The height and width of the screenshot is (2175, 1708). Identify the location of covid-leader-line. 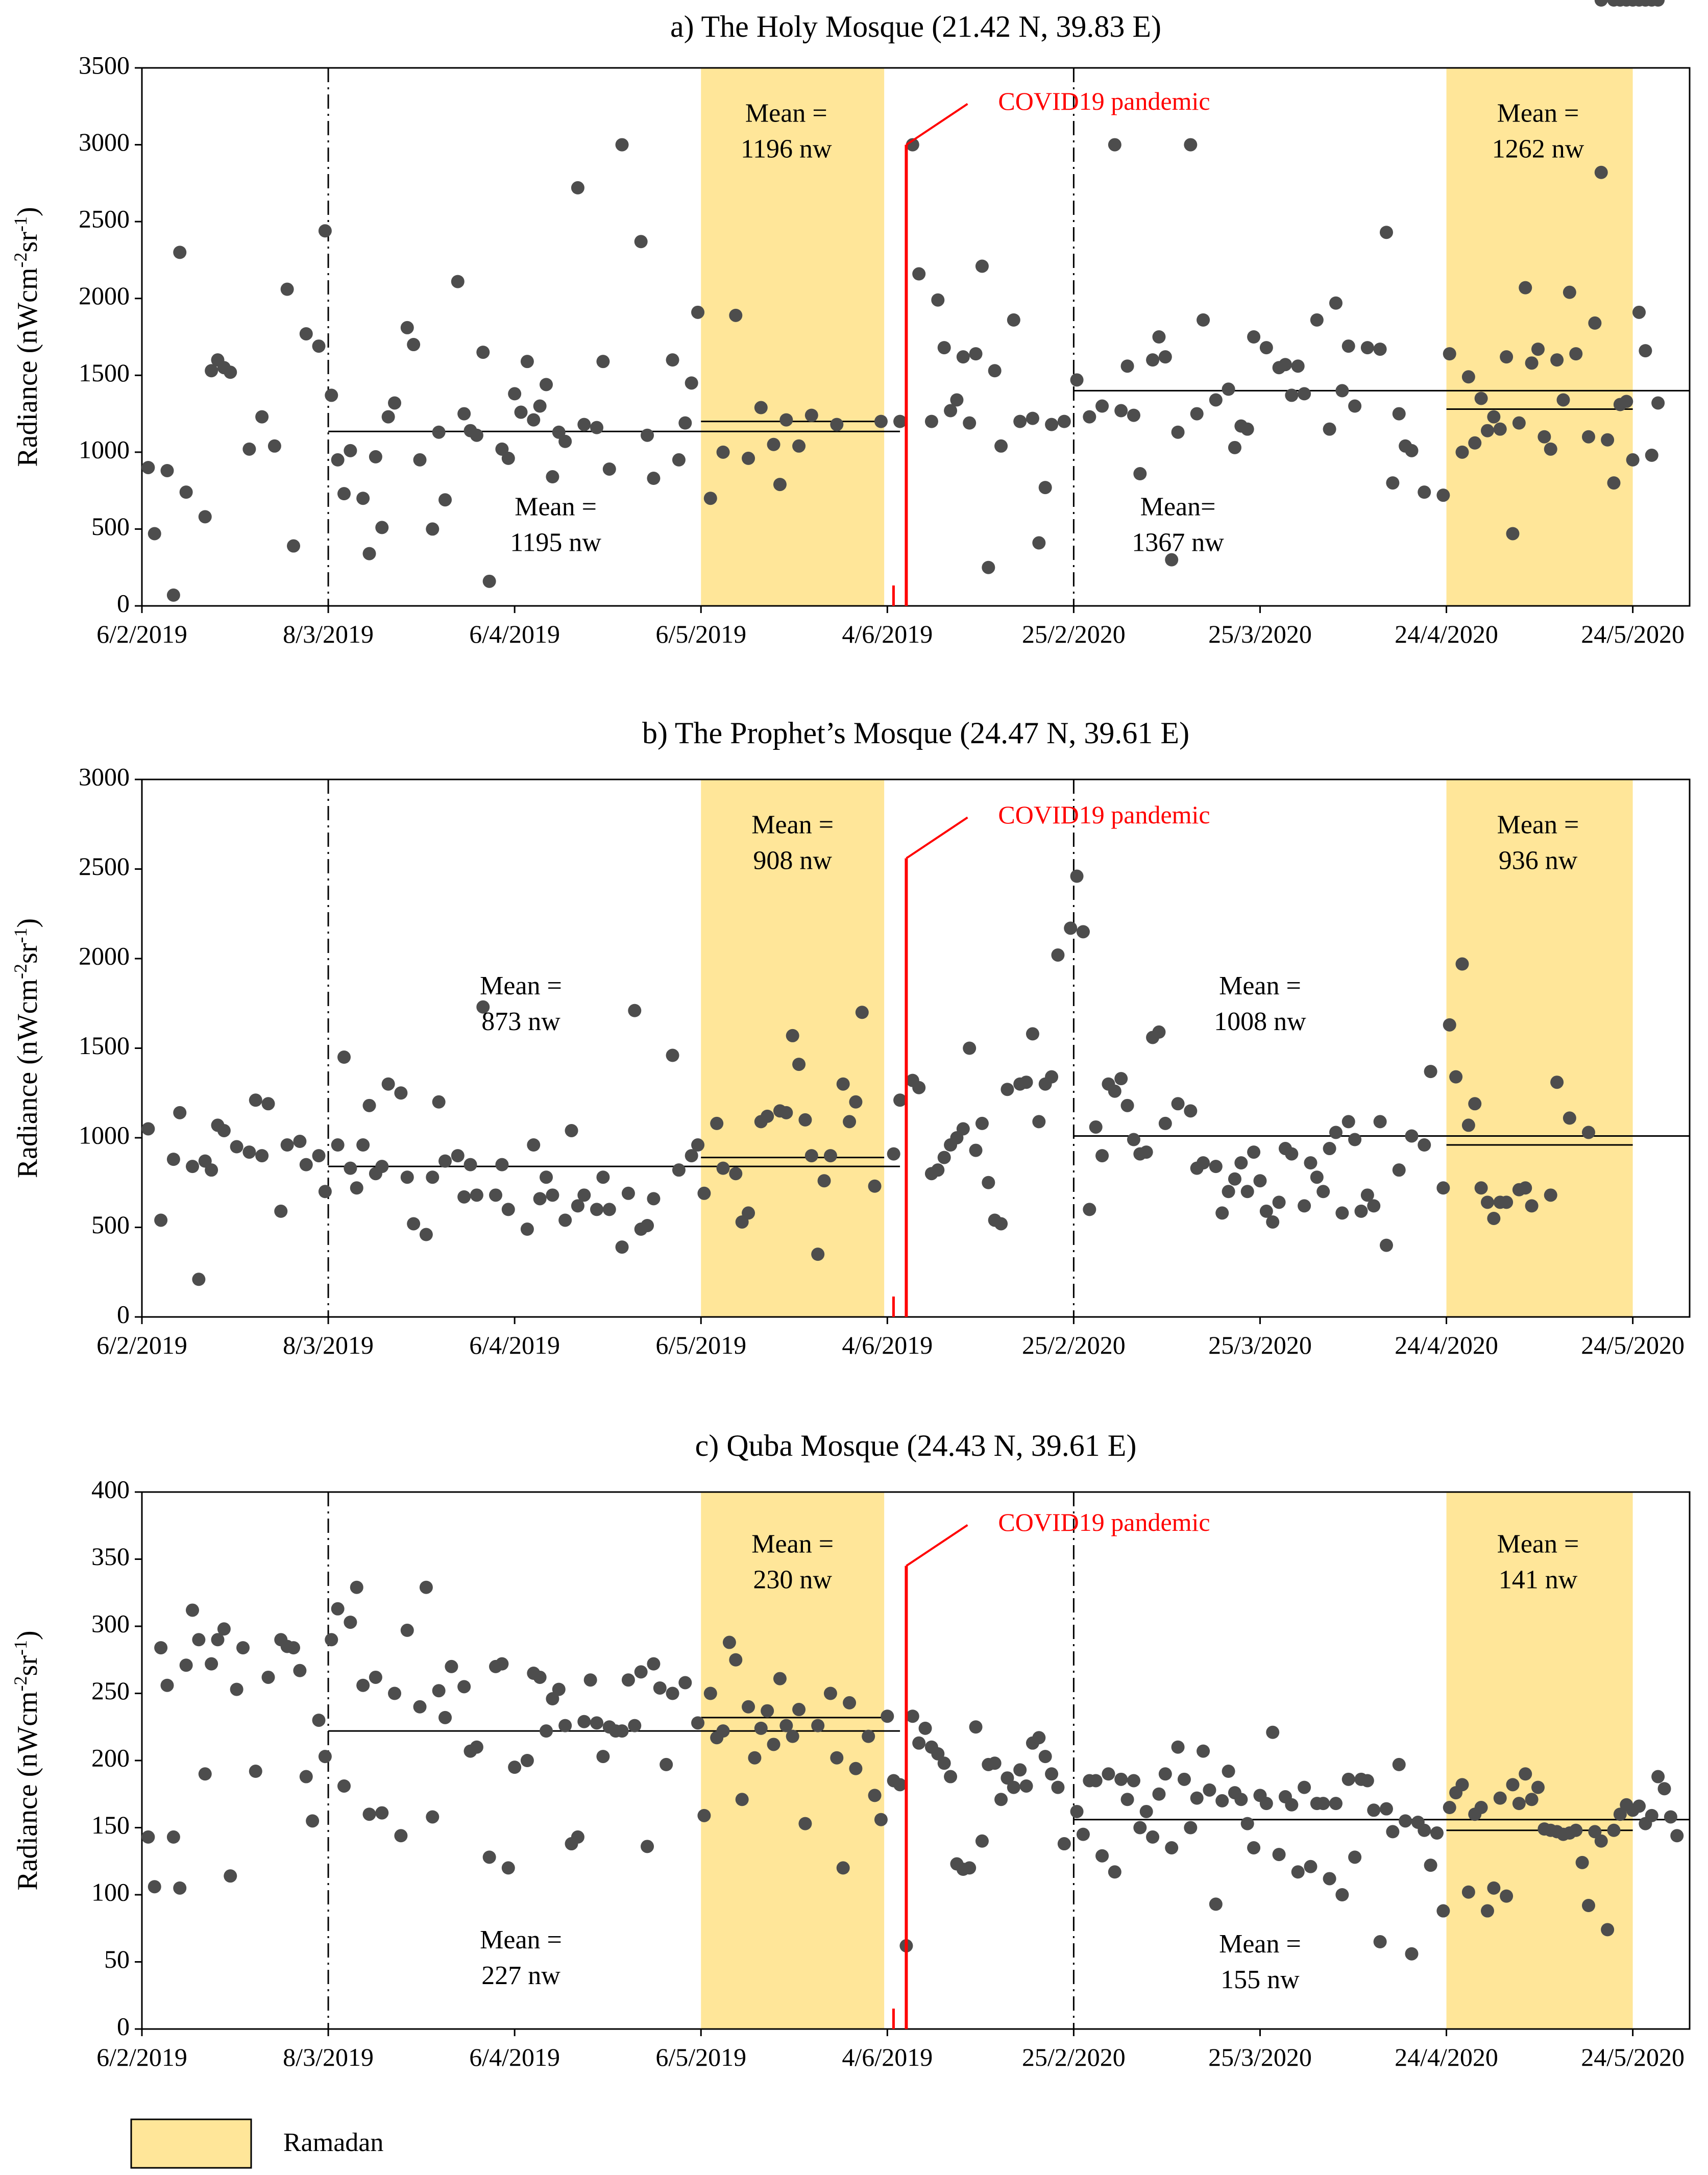
(937, 1545).